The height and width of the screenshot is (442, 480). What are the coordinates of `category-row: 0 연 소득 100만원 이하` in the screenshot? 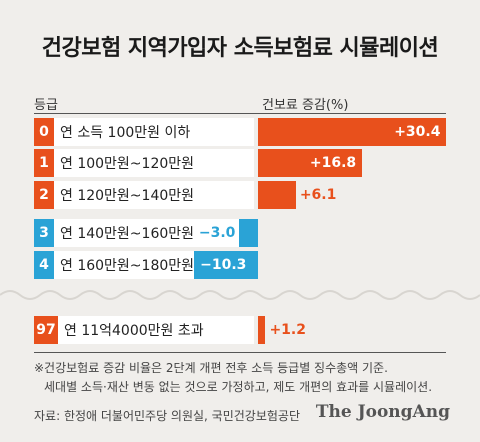 It's located at (144, 132).